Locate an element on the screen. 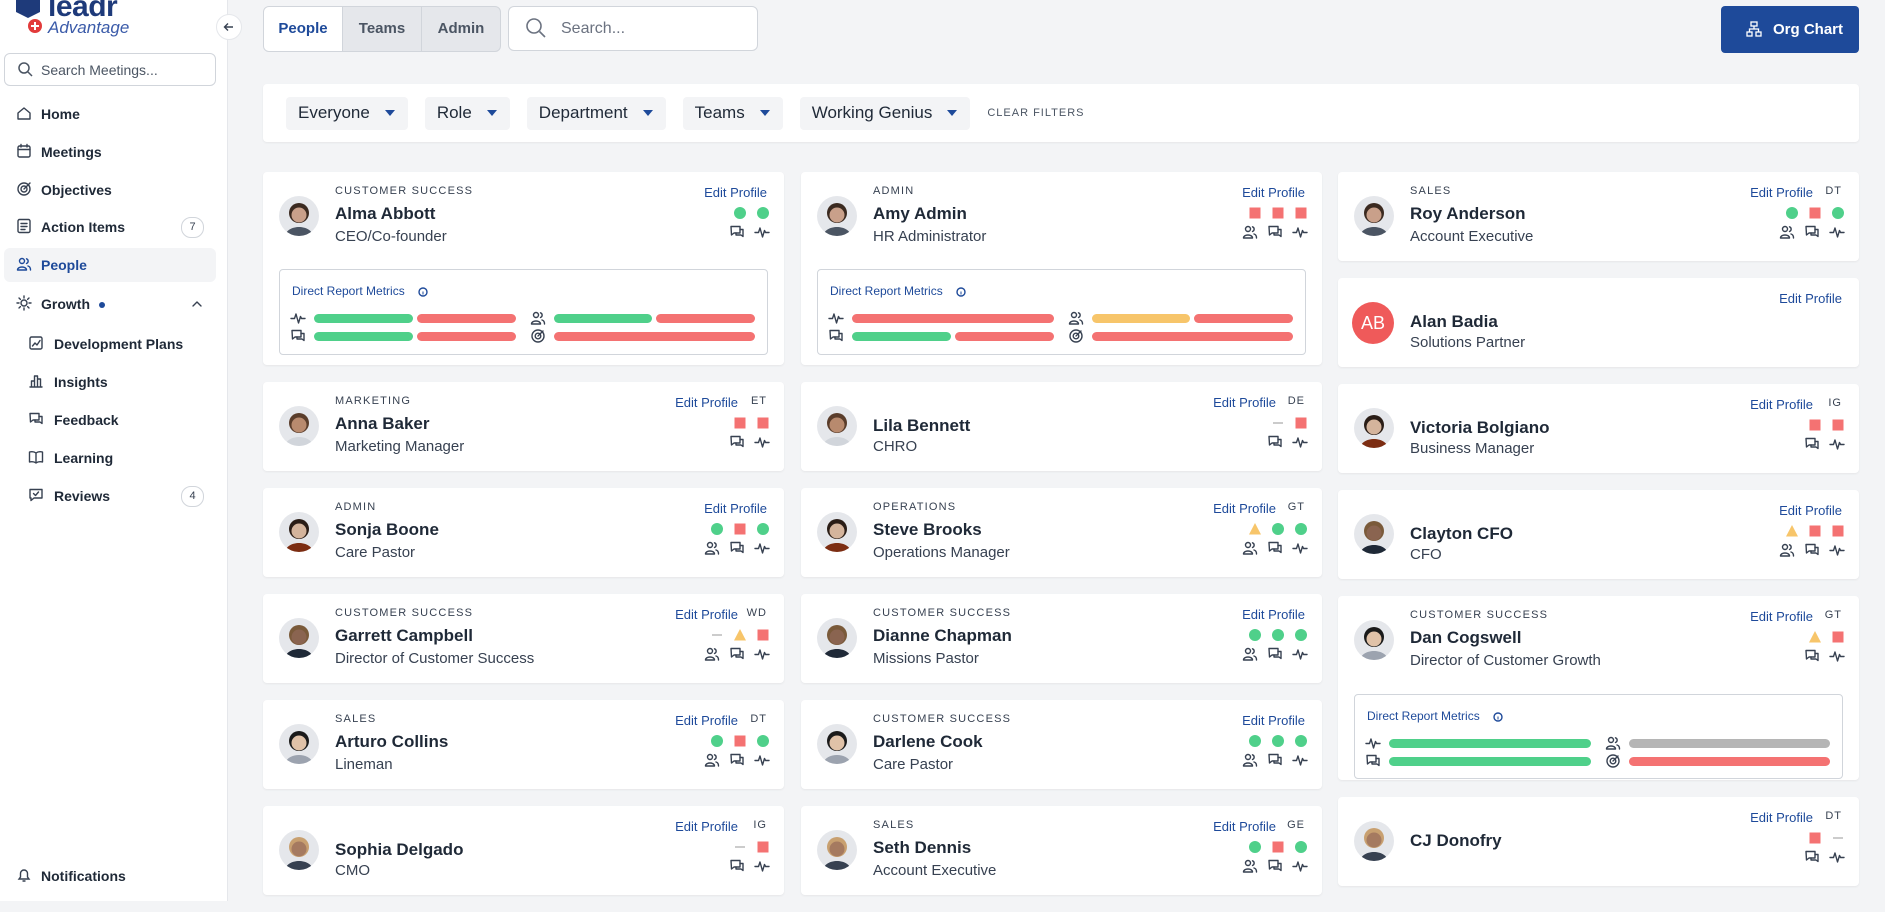 The height and width of the screenshot is (912, 1885). filter-dropdown: Working Genius is located at coordinates (885, 113).